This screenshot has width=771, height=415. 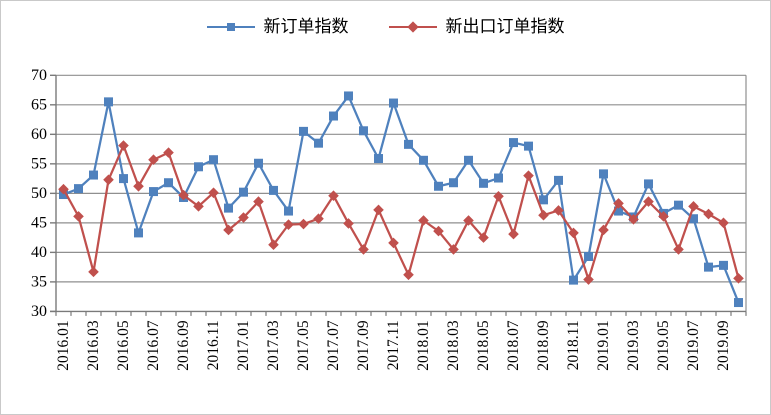 I want to click on y-axis-tick-label: 40, so click(x=39, y=252).